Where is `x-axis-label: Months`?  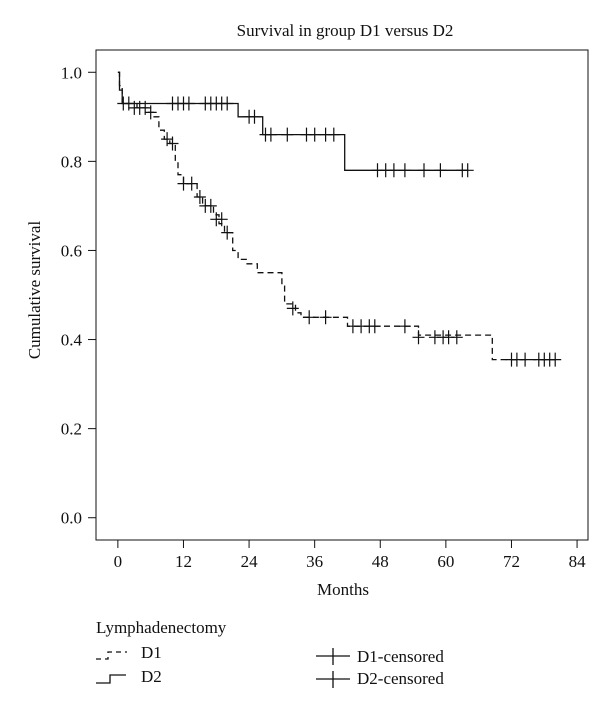
x-axis-label: Months is located at coordinates (343, 589).